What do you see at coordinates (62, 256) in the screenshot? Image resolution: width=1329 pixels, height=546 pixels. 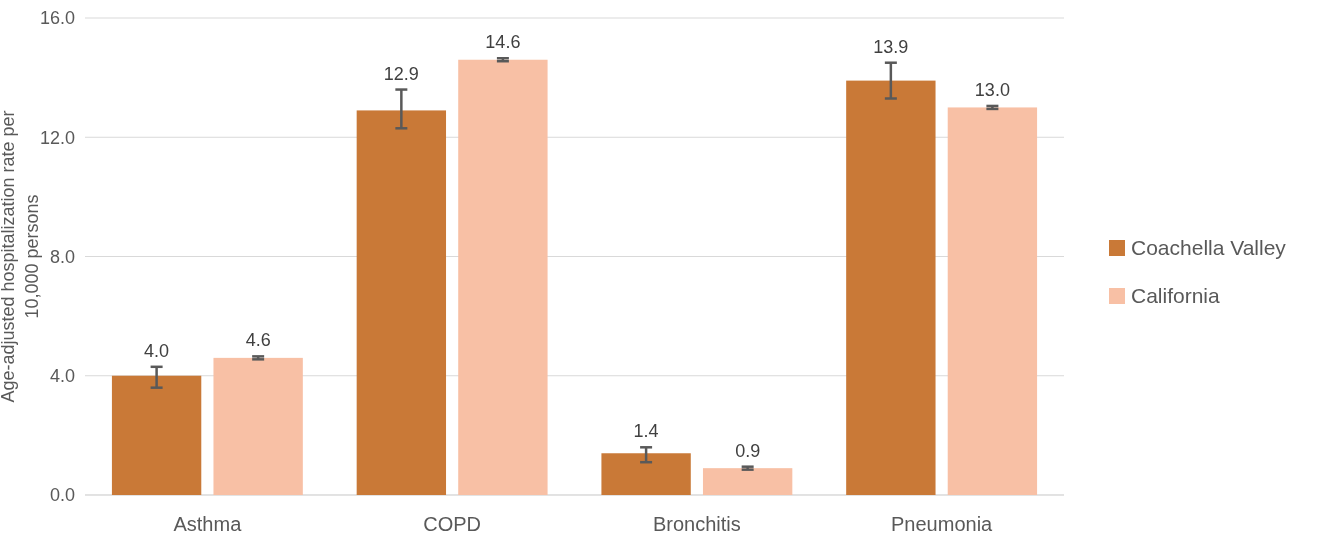 I see `y-tick-label: 8.0` at bounding box center [62, 256].